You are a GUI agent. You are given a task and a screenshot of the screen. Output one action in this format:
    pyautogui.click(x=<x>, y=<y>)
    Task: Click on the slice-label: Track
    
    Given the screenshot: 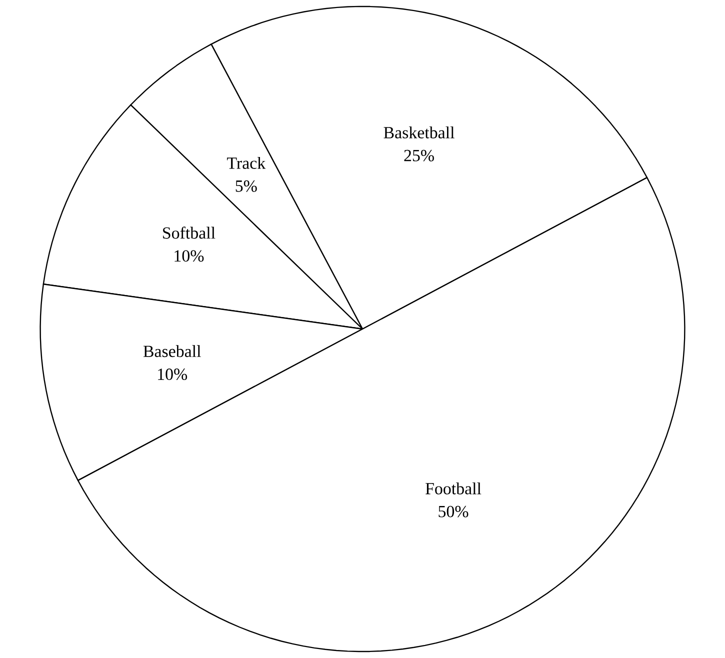 What is the action you would take?
    pyautogui.click(x=246, y=162)
    